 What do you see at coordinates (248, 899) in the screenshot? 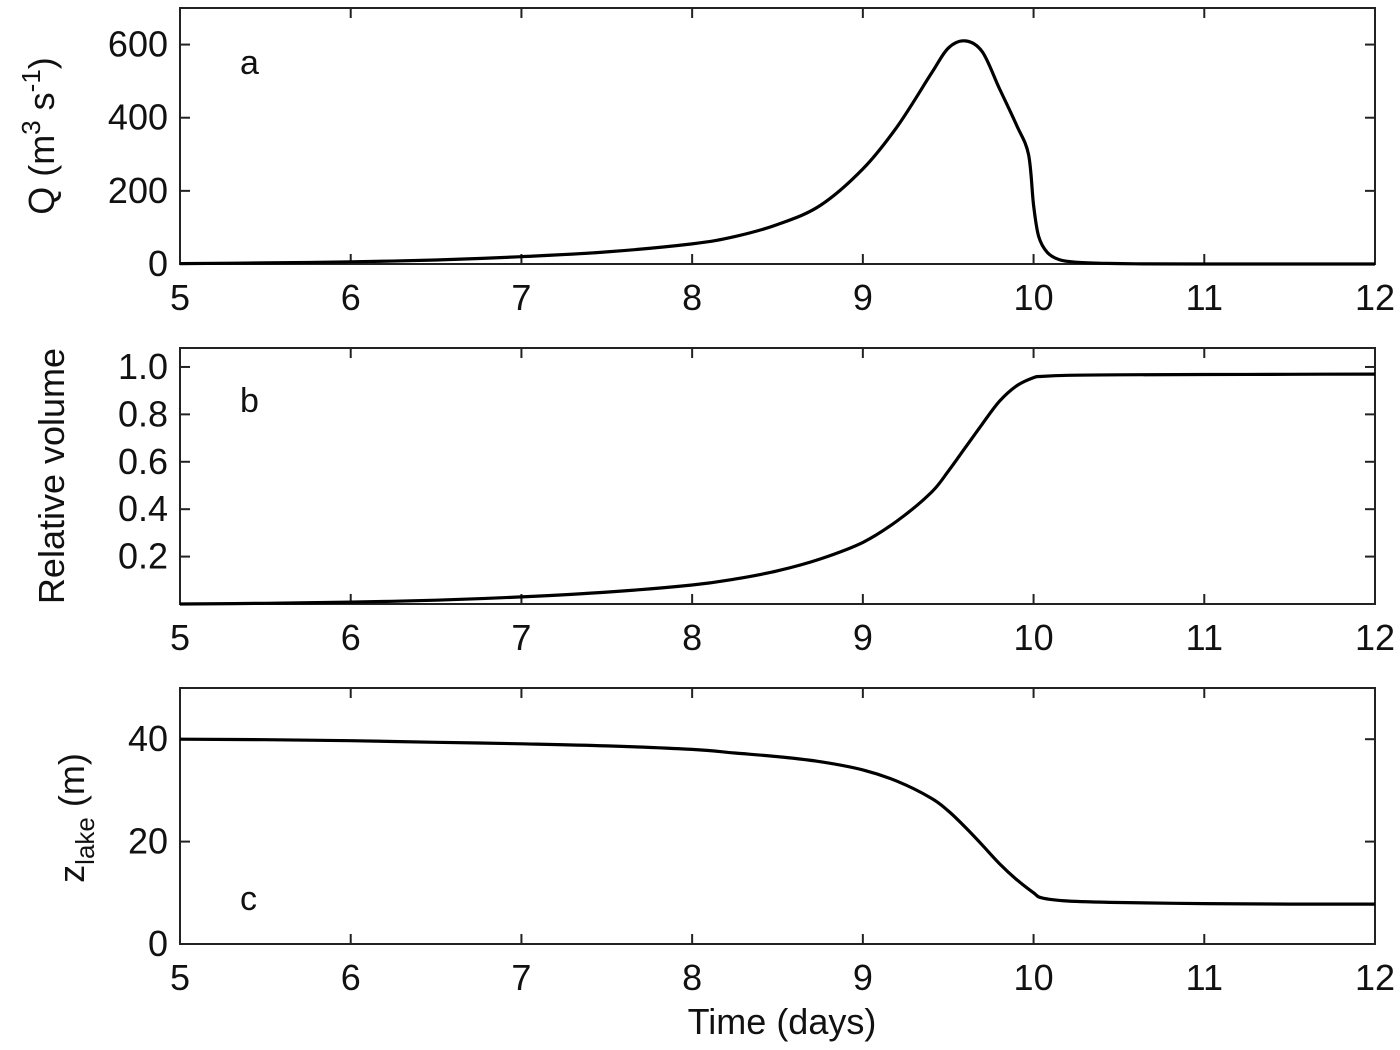
I see `panel-c-label: c` at bounding box center [248, 899].